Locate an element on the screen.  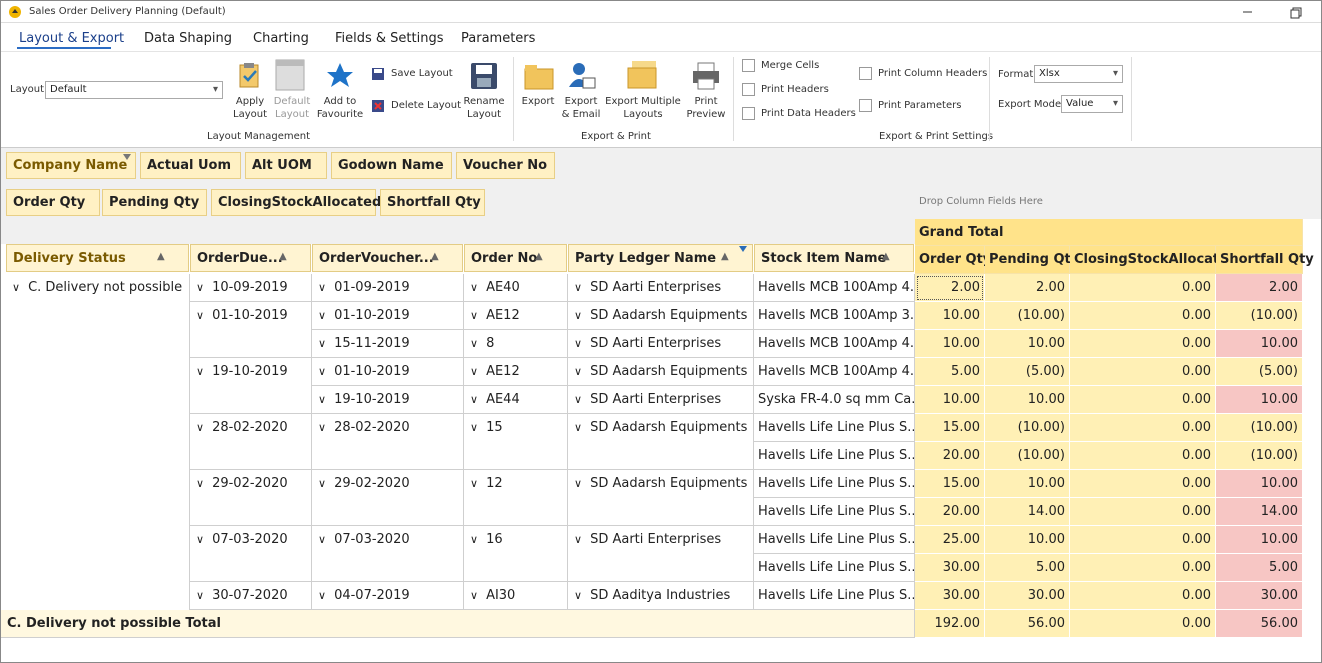
tab: Fields & Settings is located at coordinates (389, 38).